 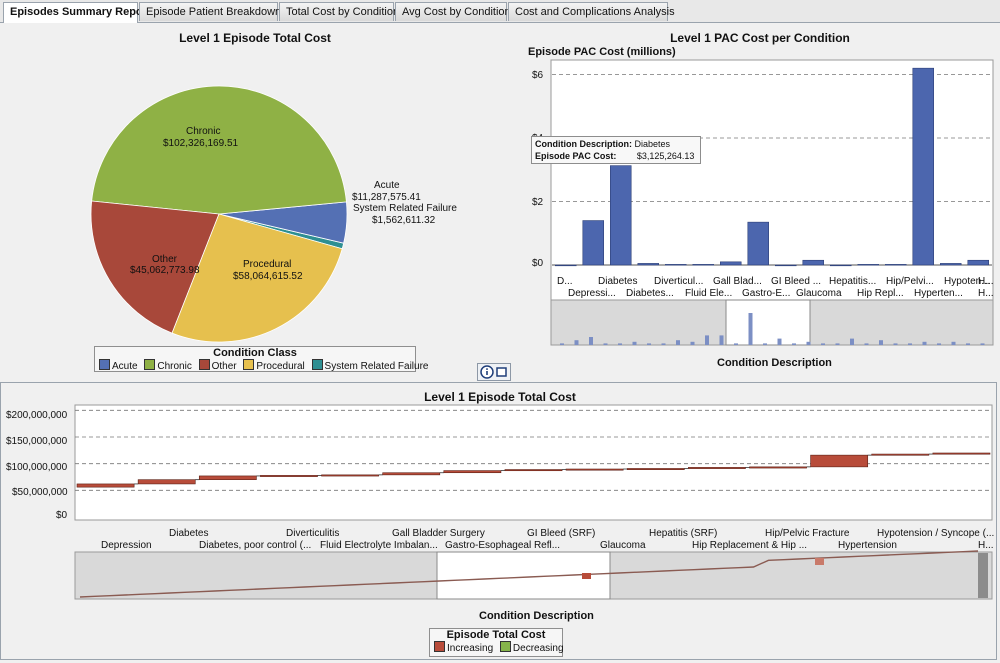 I want to click on panel-toolbar, so click(x=494, y=372).